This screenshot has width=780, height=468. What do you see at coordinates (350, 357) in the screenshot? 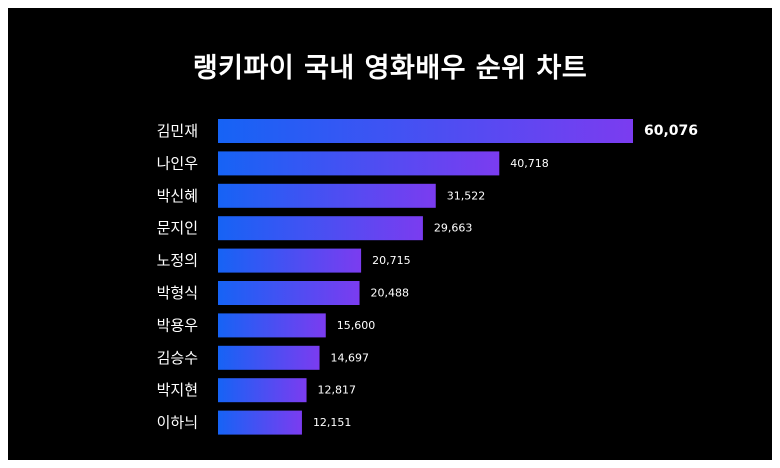
I see `value-label: 14,697` at bounding box center [350, 357].